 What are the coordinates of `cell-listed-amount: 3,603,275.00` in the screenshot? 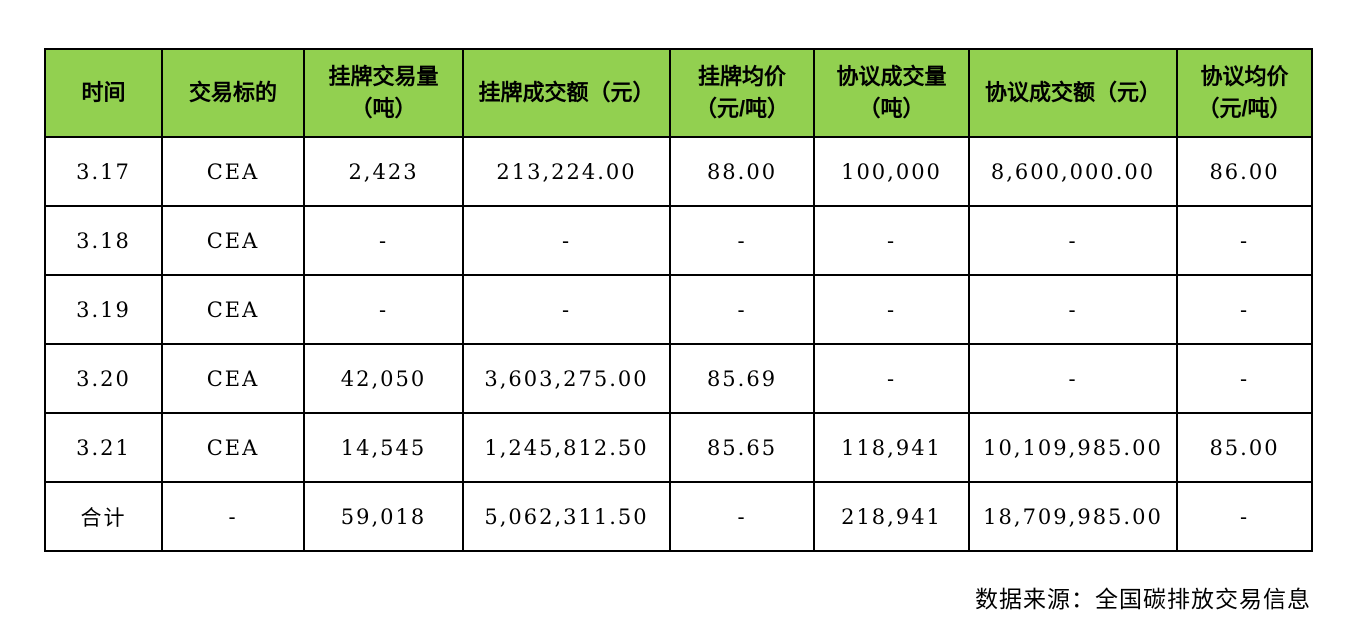 It's located at (566, 378).